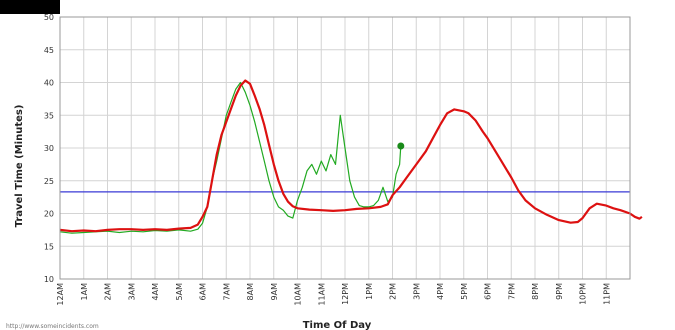 Image resolution: width=675 pixels, height=330 pixels. What do you see at coordinates (393, 291) in the screenshot?
I see `x-tick-label: 2PM` at bounding box center [393, 291].